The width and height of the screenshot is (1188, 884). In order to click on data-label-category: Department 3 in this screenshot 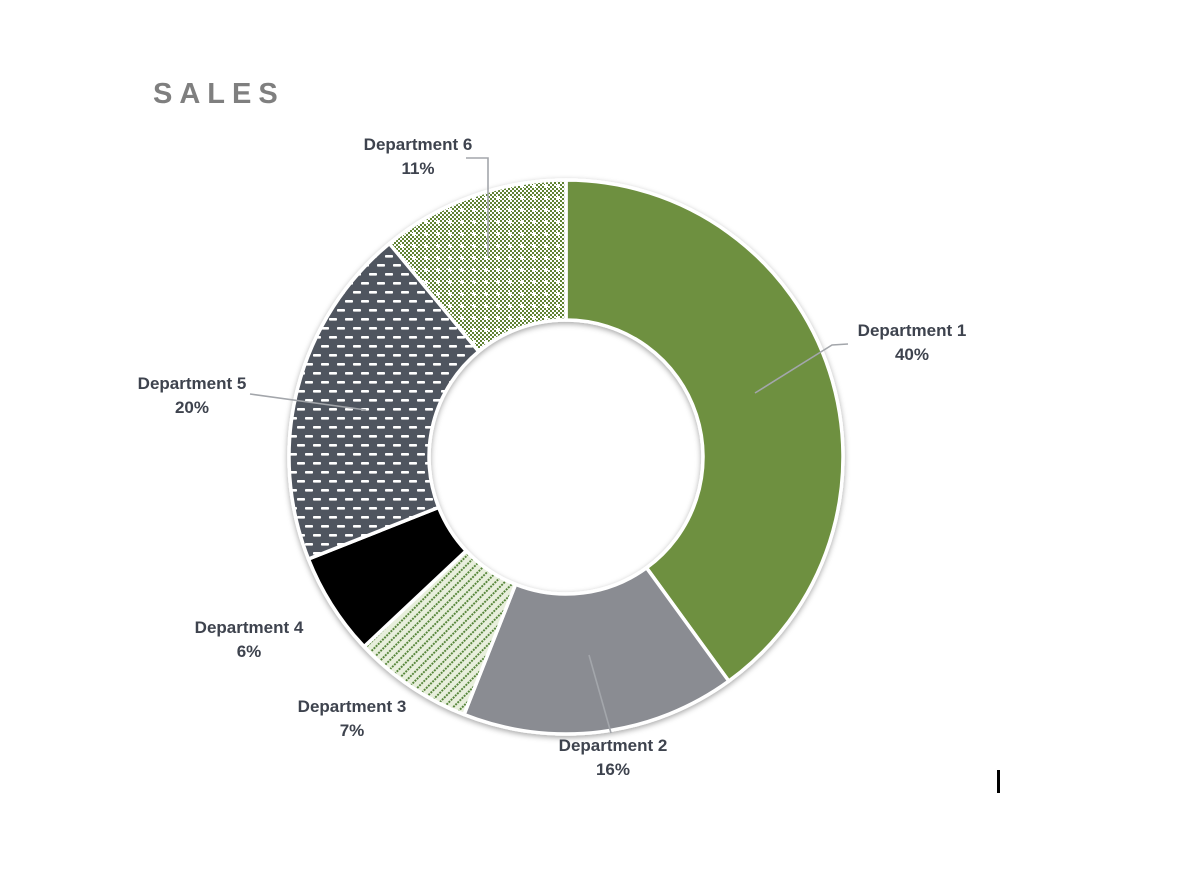, I will do `click(352, 706)`.